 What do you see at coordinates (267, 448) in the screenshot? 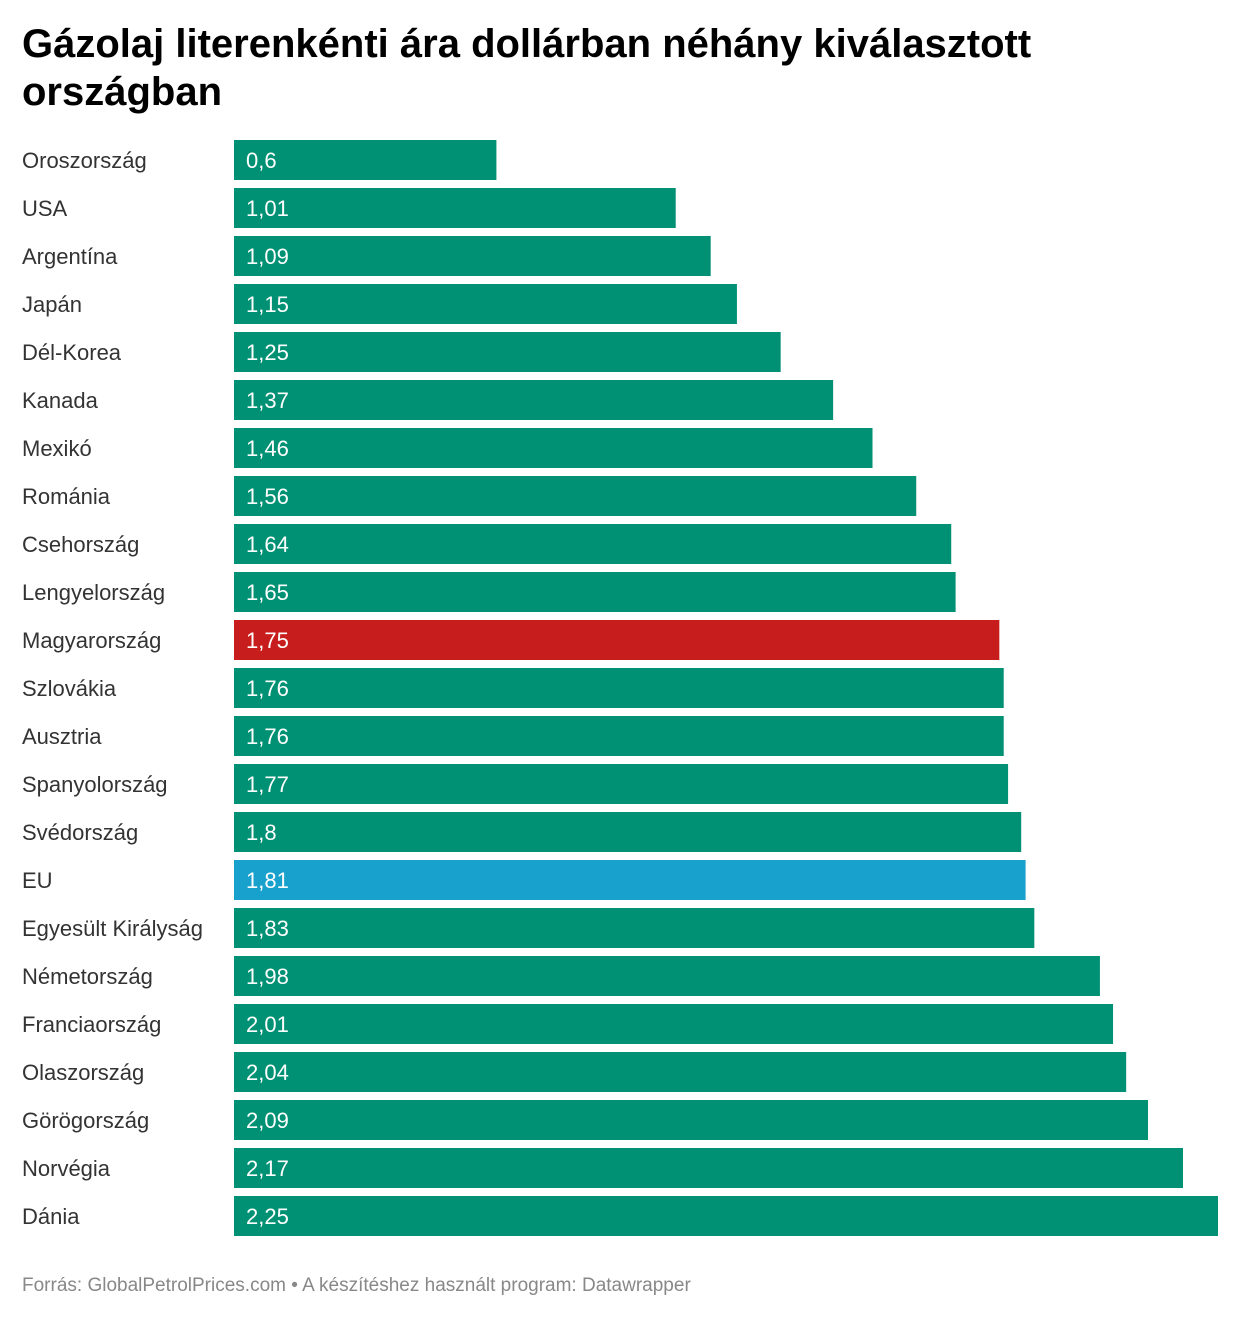
I see `value-label: 1,46` at bounding box center [267, 448].